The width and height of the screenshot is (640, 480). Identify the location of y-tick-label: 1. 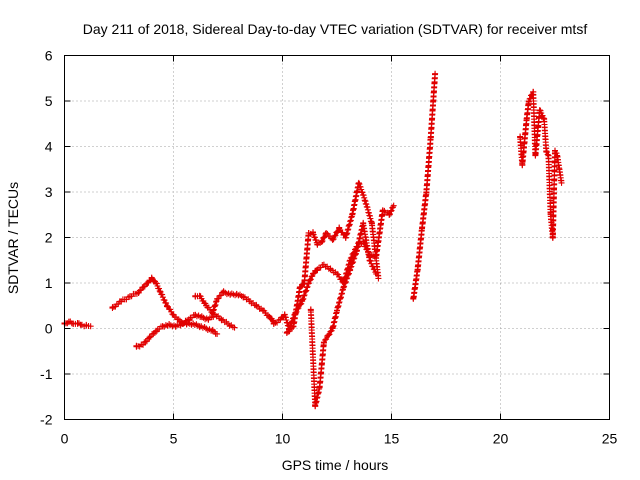
(49, 283).